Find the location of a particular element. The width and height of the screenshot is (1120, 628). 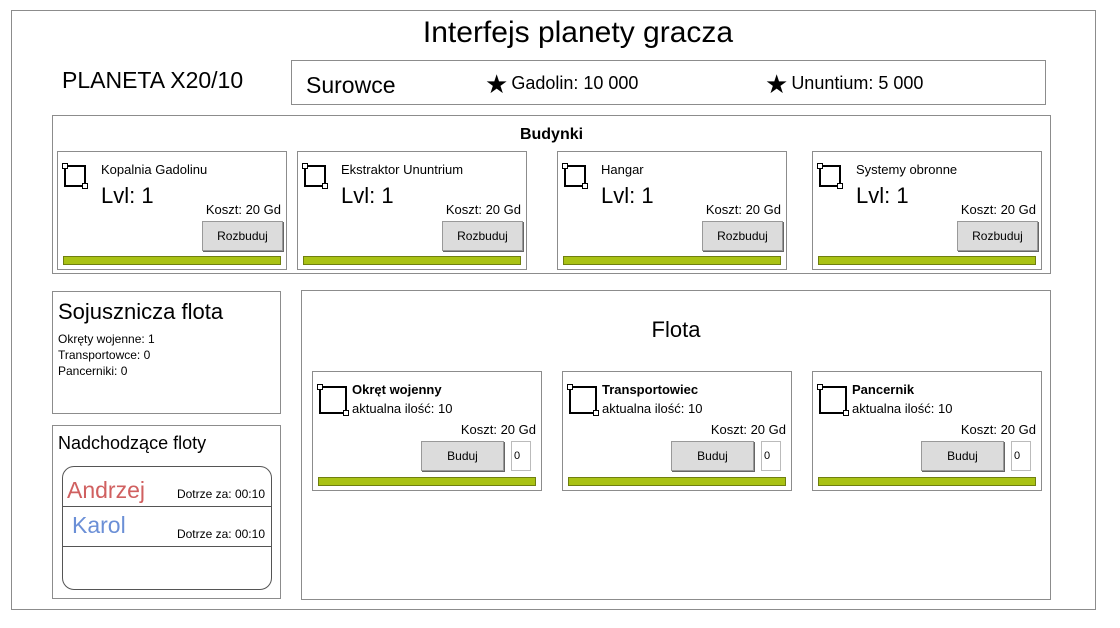

resource-ununtium-label: Ununtium: 5 000 is located at coordinates (857, 83).